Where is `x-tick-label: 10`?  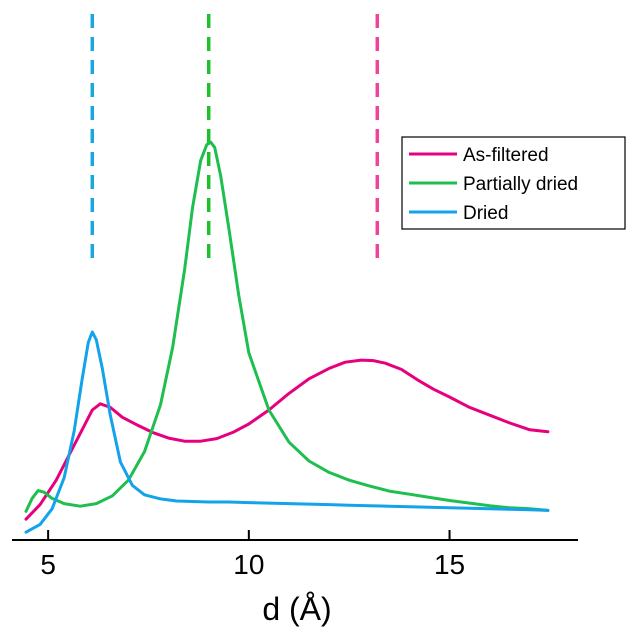 x-tick-label: 10 is located at coordinates (248, 564).